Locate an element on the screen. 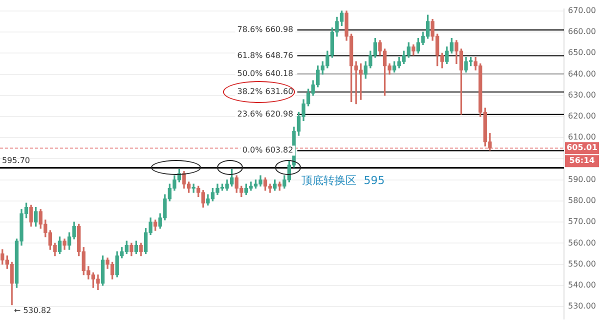 Image resolution: width=600 pixels, height=328 pixels. y-tick-label: 660.00 is located at coordinates (582, 31).